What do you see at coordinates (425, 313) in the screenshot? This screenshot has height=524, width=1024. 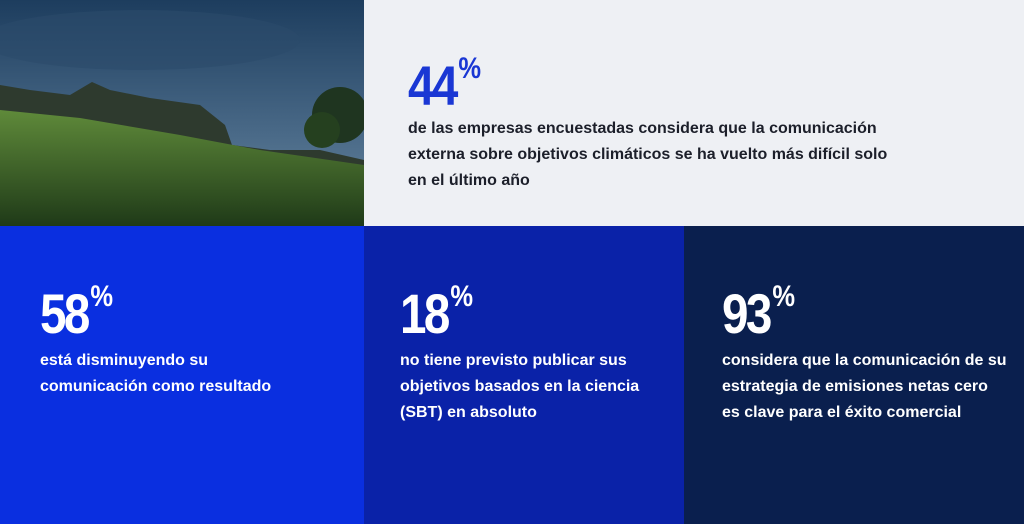 I see `number: 18` at bounding box center [425, 313].